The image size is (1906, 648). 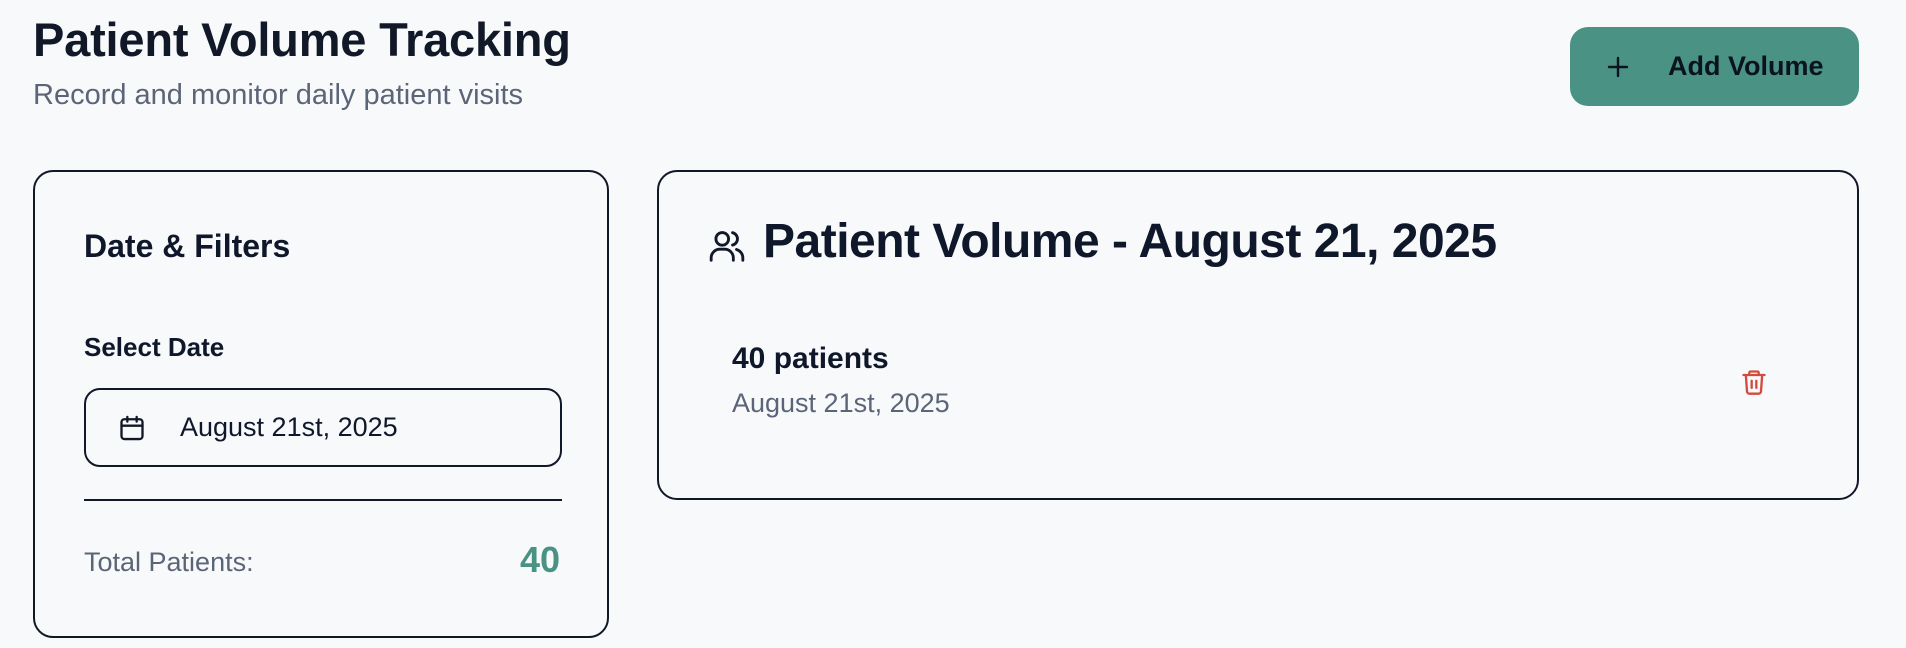 I want to click on volume-entry: 40 patients August 21st, 2025, so click(x=1262, y=392).